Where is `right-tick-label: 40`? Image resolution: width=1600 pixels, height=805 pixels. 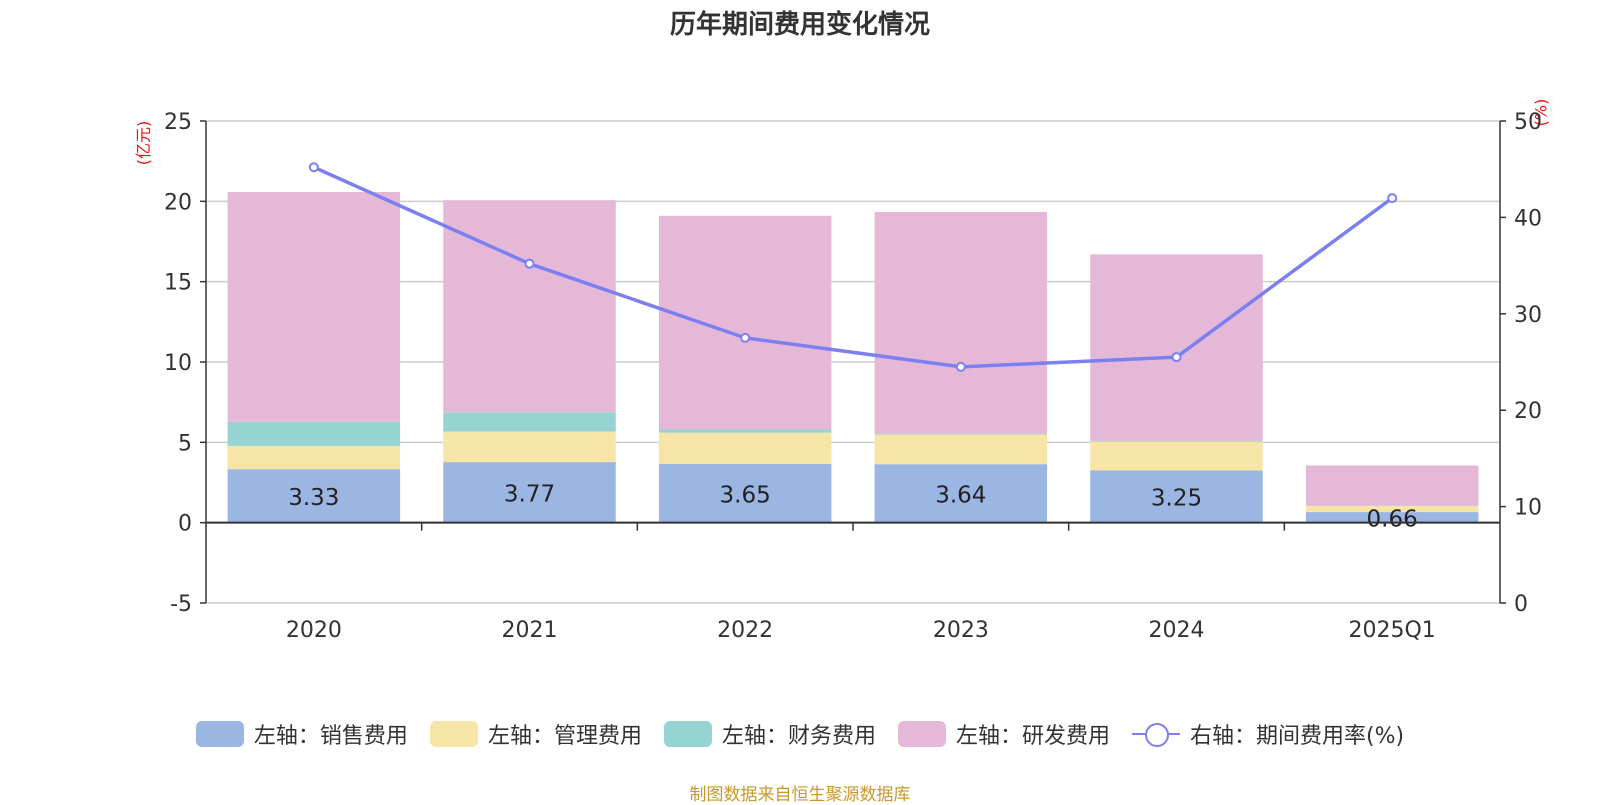 right-tick-label: 40 is located at coordinates (1528, 218).